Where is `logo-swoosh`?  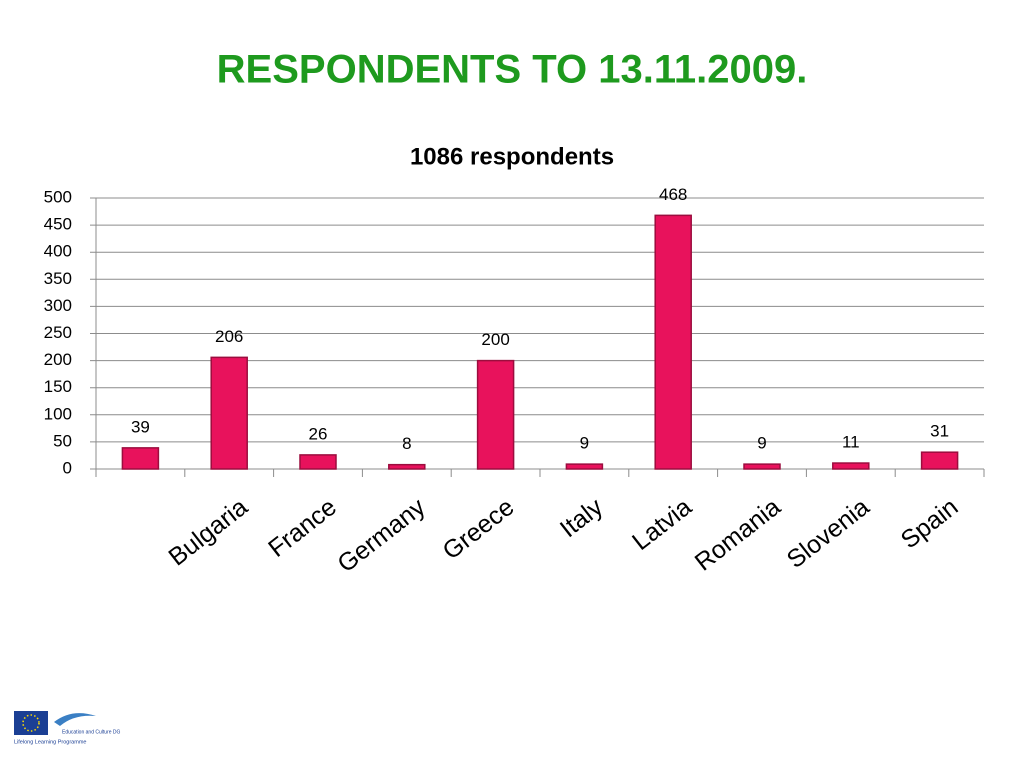
logo-swoosh is located at coordinates (75, 719).